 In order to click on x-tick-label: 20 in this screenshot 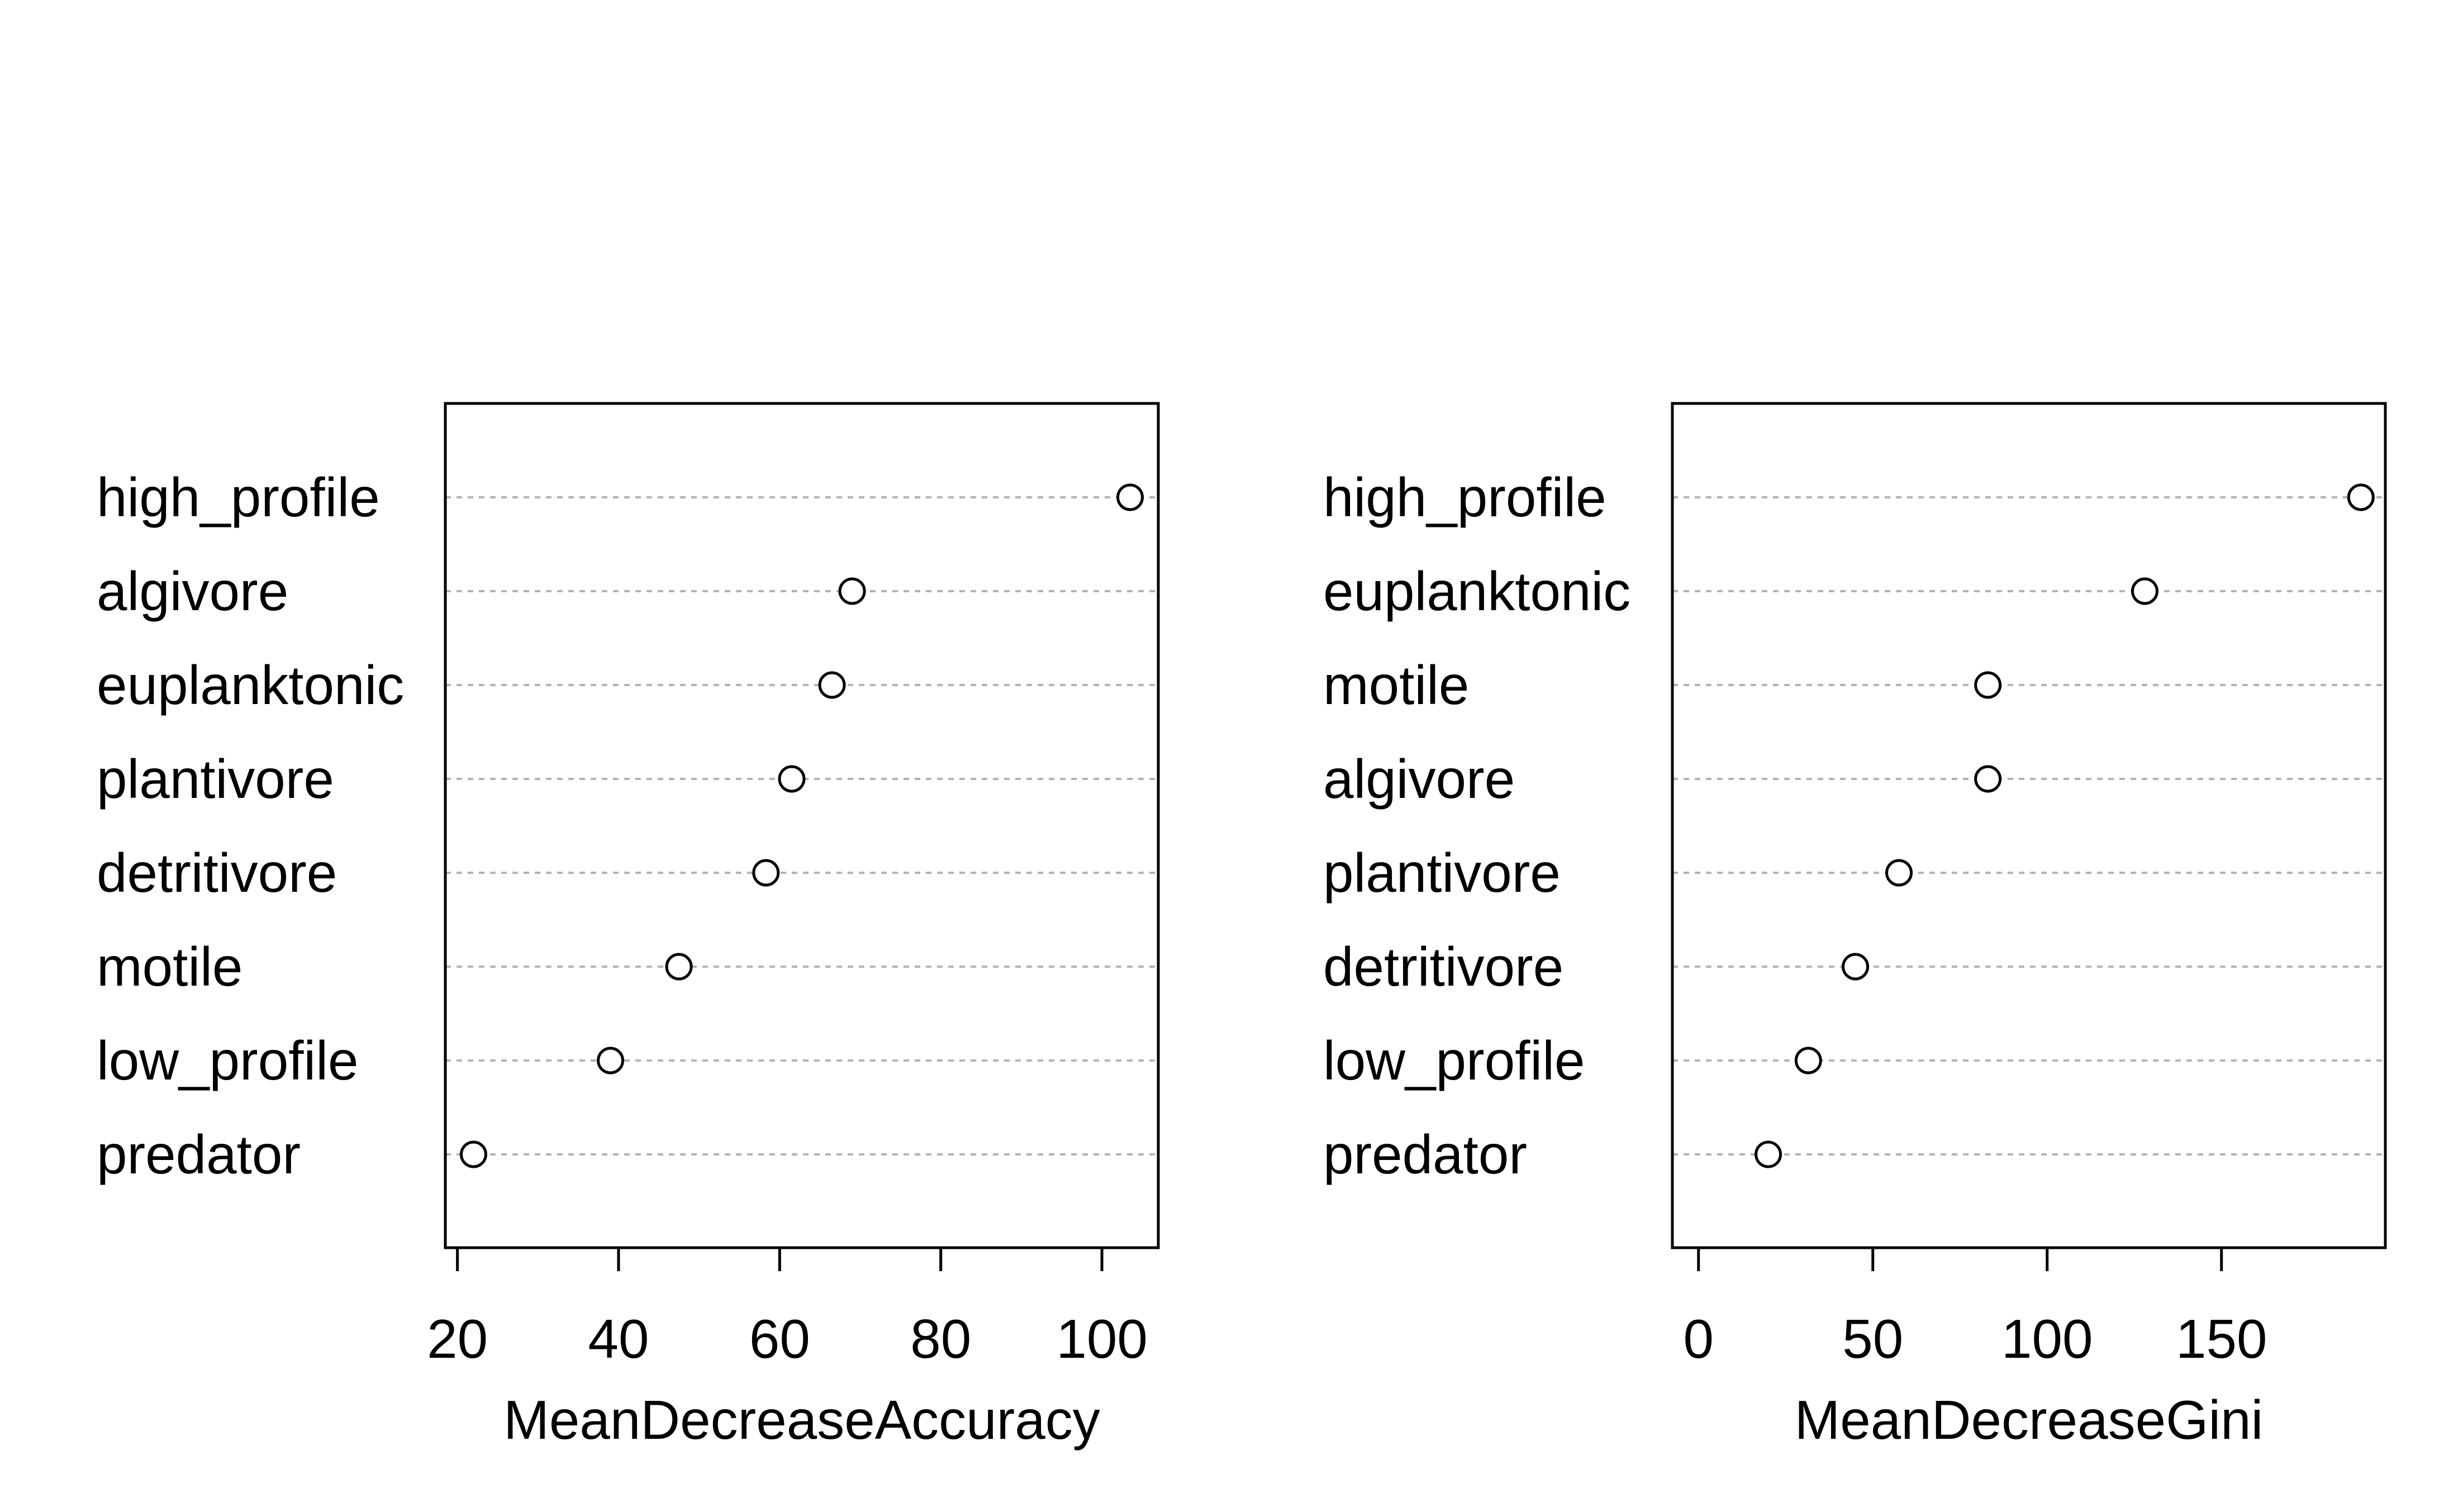, I will do `click(457, 1339)`.